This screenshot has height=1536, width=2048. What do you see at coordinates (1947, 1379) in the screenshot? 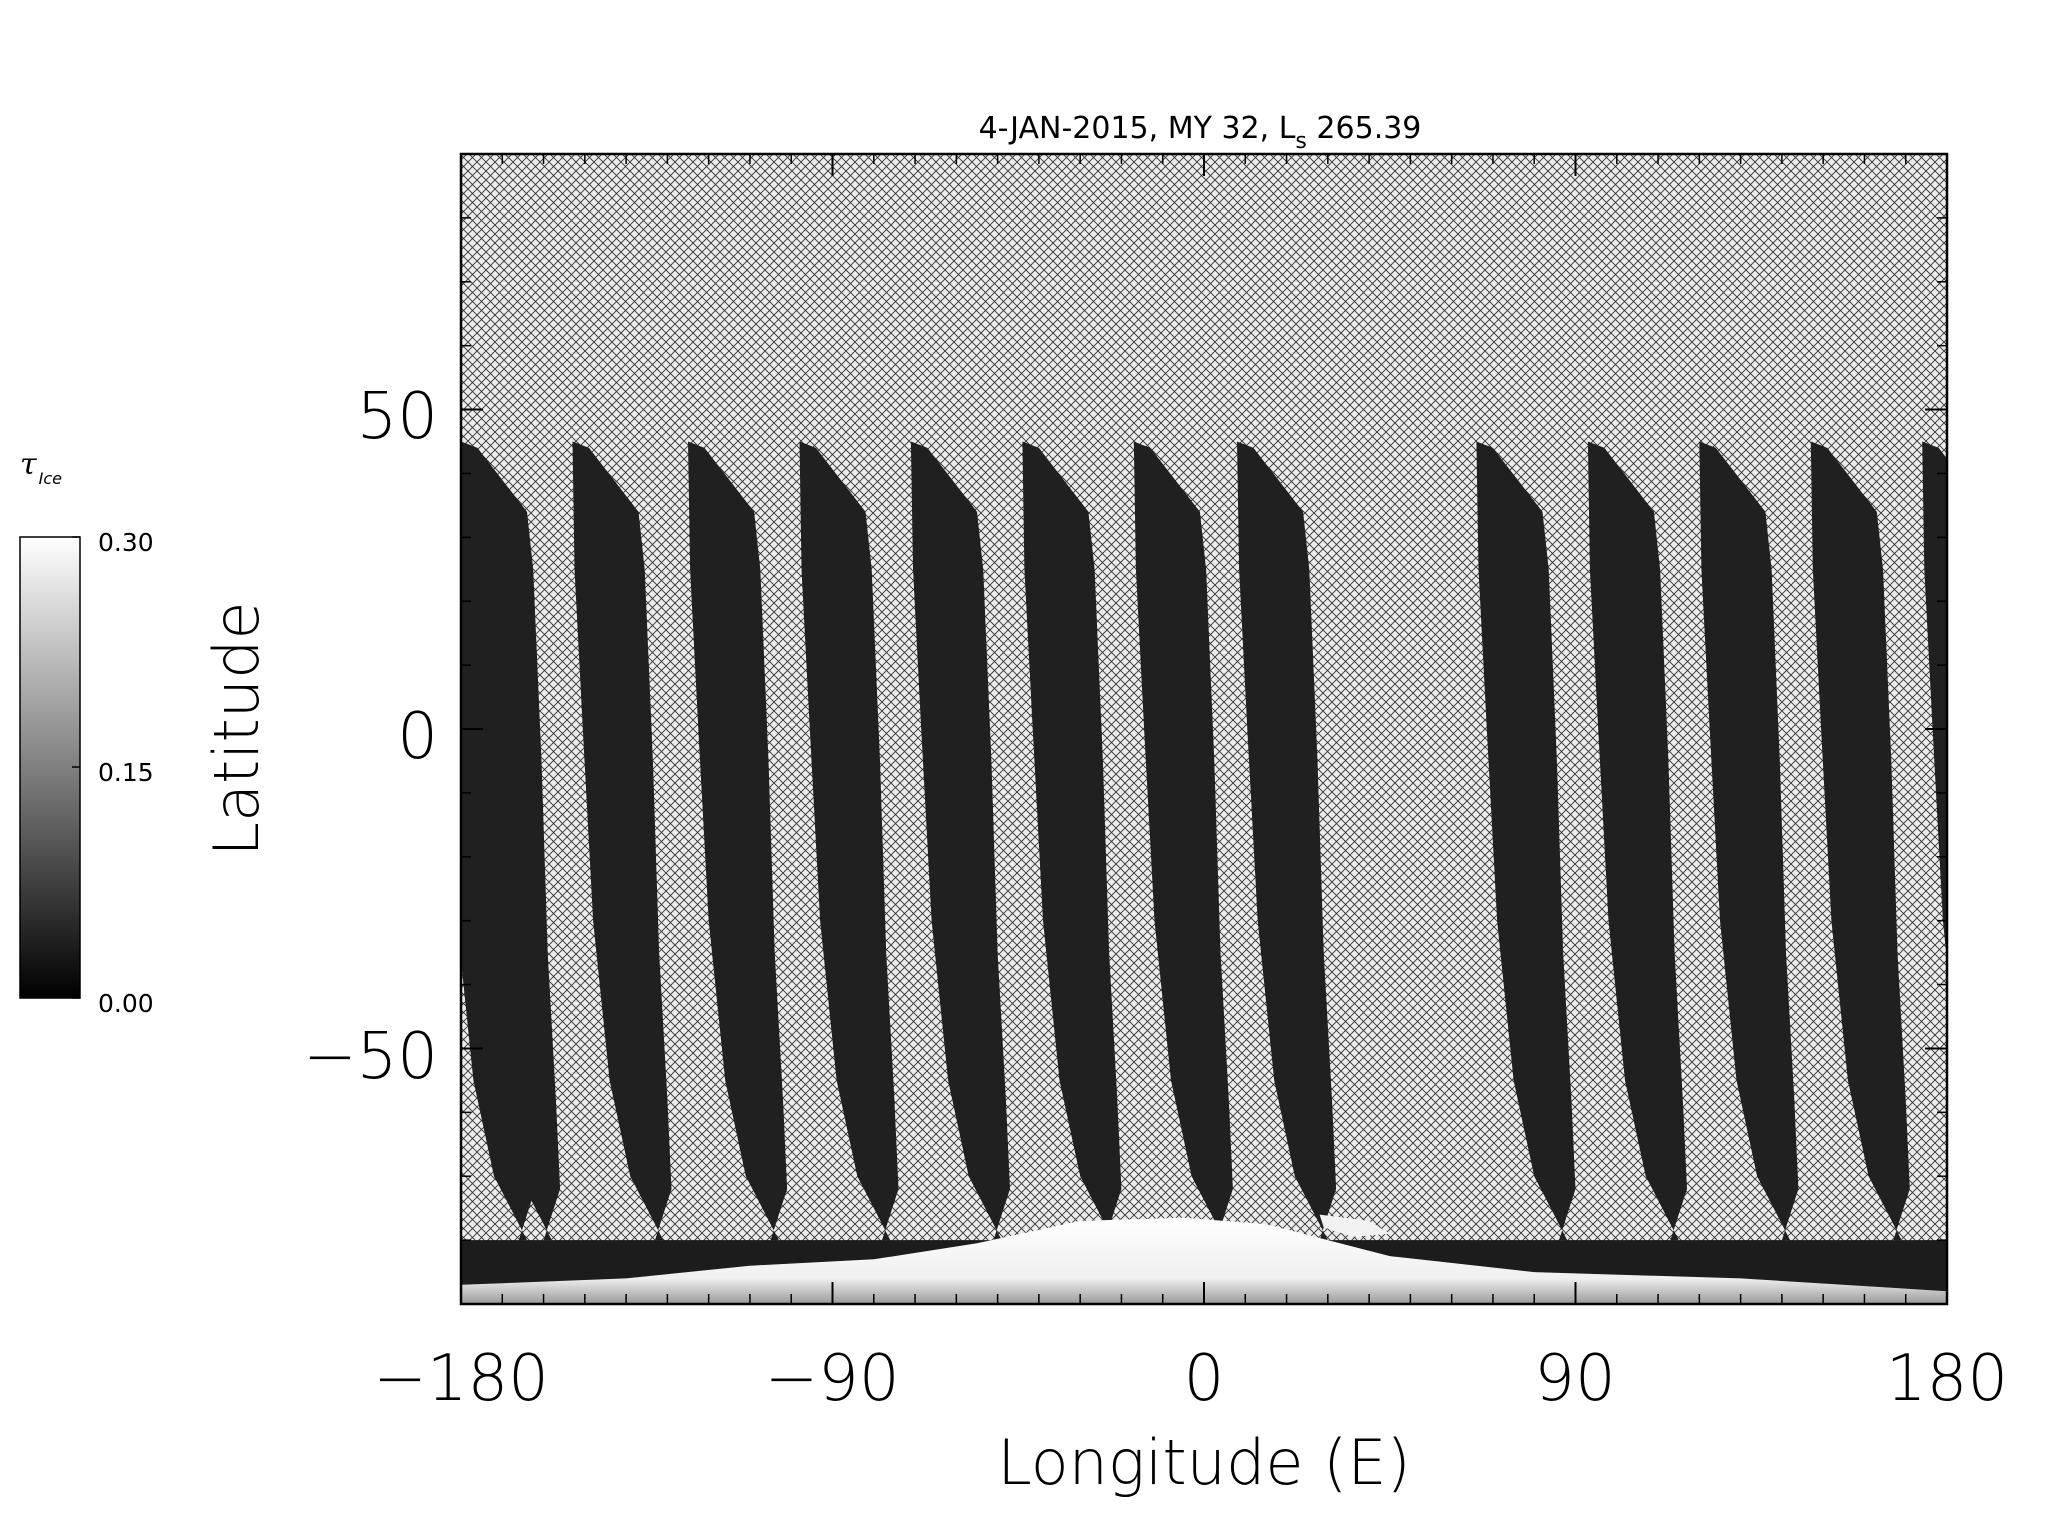
I see `x-tick-label: 180` at bounding box center [1947, 1379].